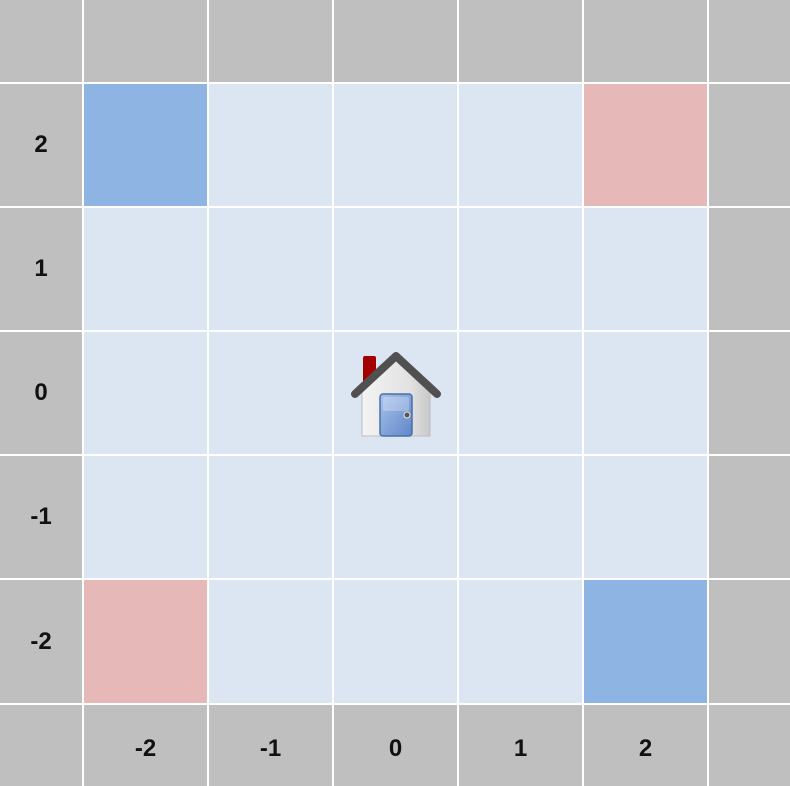  What do you see at coordinates (396, 394) in the screenshot?
I see `house-icon` at bounding box center [396, 394].